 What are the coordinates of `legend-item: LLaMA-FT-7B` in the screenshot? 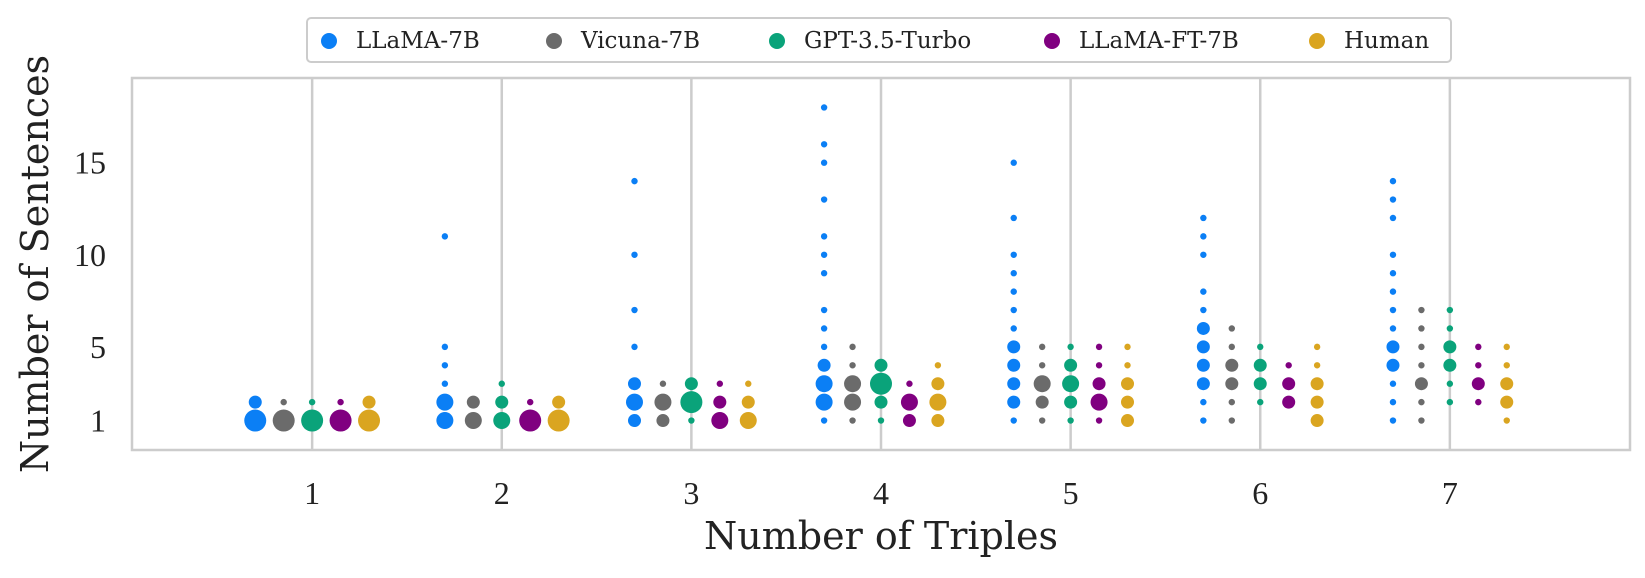 It's located at (1141, 41).